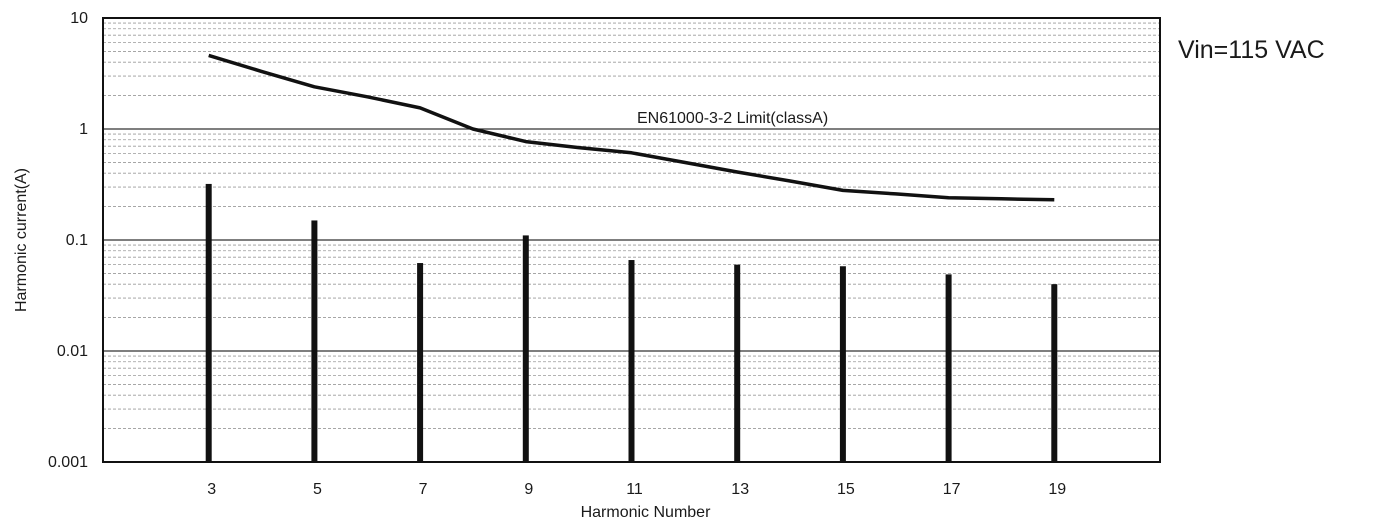 The image size is (1395, 525). Describe the element at coordinates (952, 489) in the screenshot. I see `x-tick-label: 17` at that location.